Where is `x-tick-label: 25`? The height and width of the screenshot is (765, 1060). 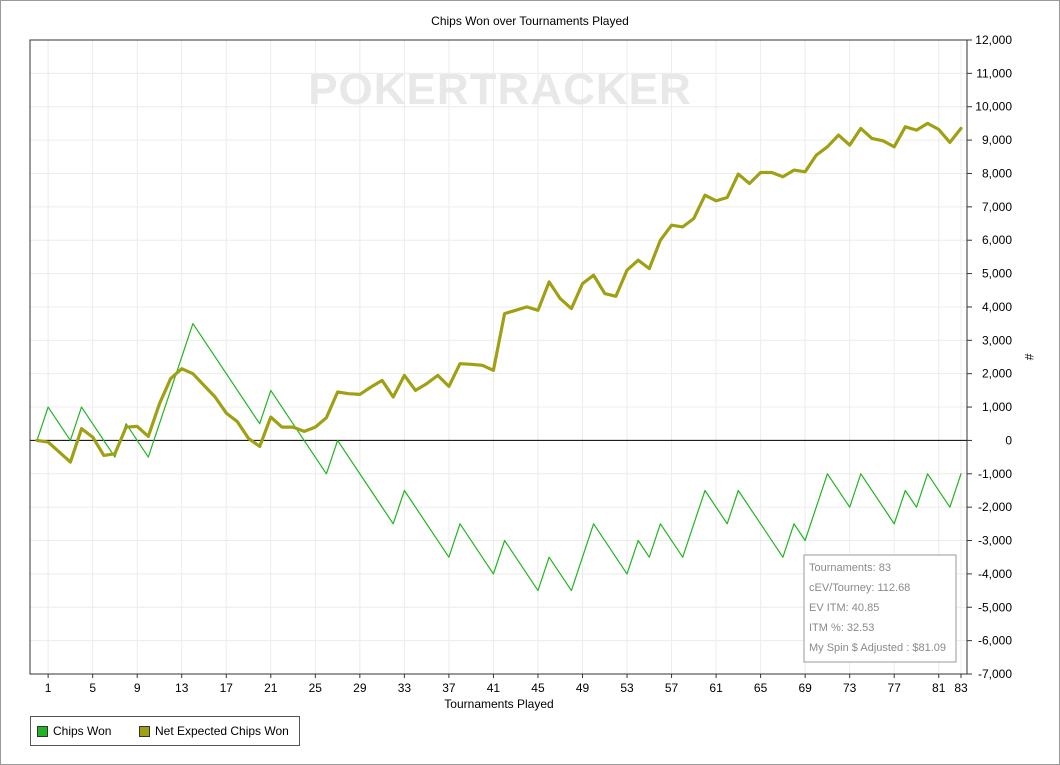
x-tick-label: 25 is located at coordinates (316, 688).